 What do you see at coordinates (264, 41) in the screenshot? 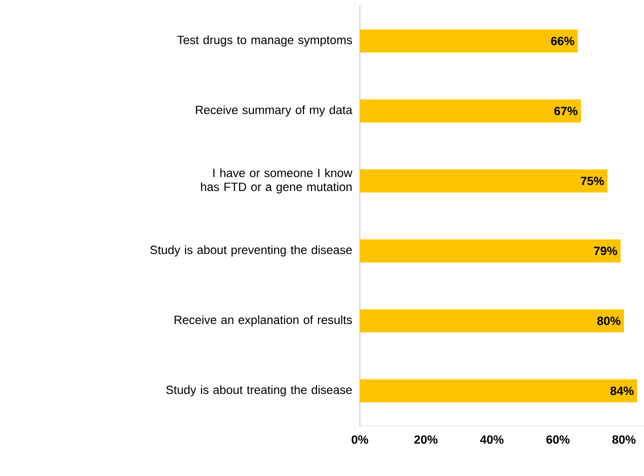
I see `y-tick-label: Test drugs to manage symptoms` at bounding box center [264, 41].